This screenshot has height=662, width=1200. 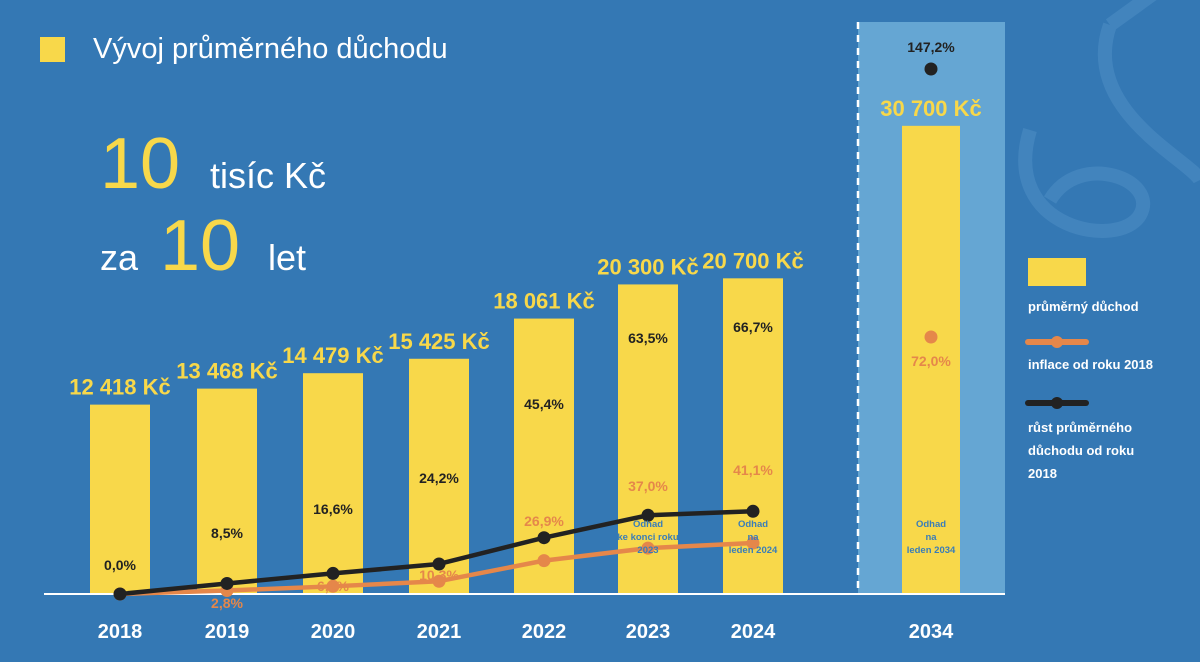 I want to click on bar-value-label-2018: 12 418 Kč, so click(x=120, y=387).